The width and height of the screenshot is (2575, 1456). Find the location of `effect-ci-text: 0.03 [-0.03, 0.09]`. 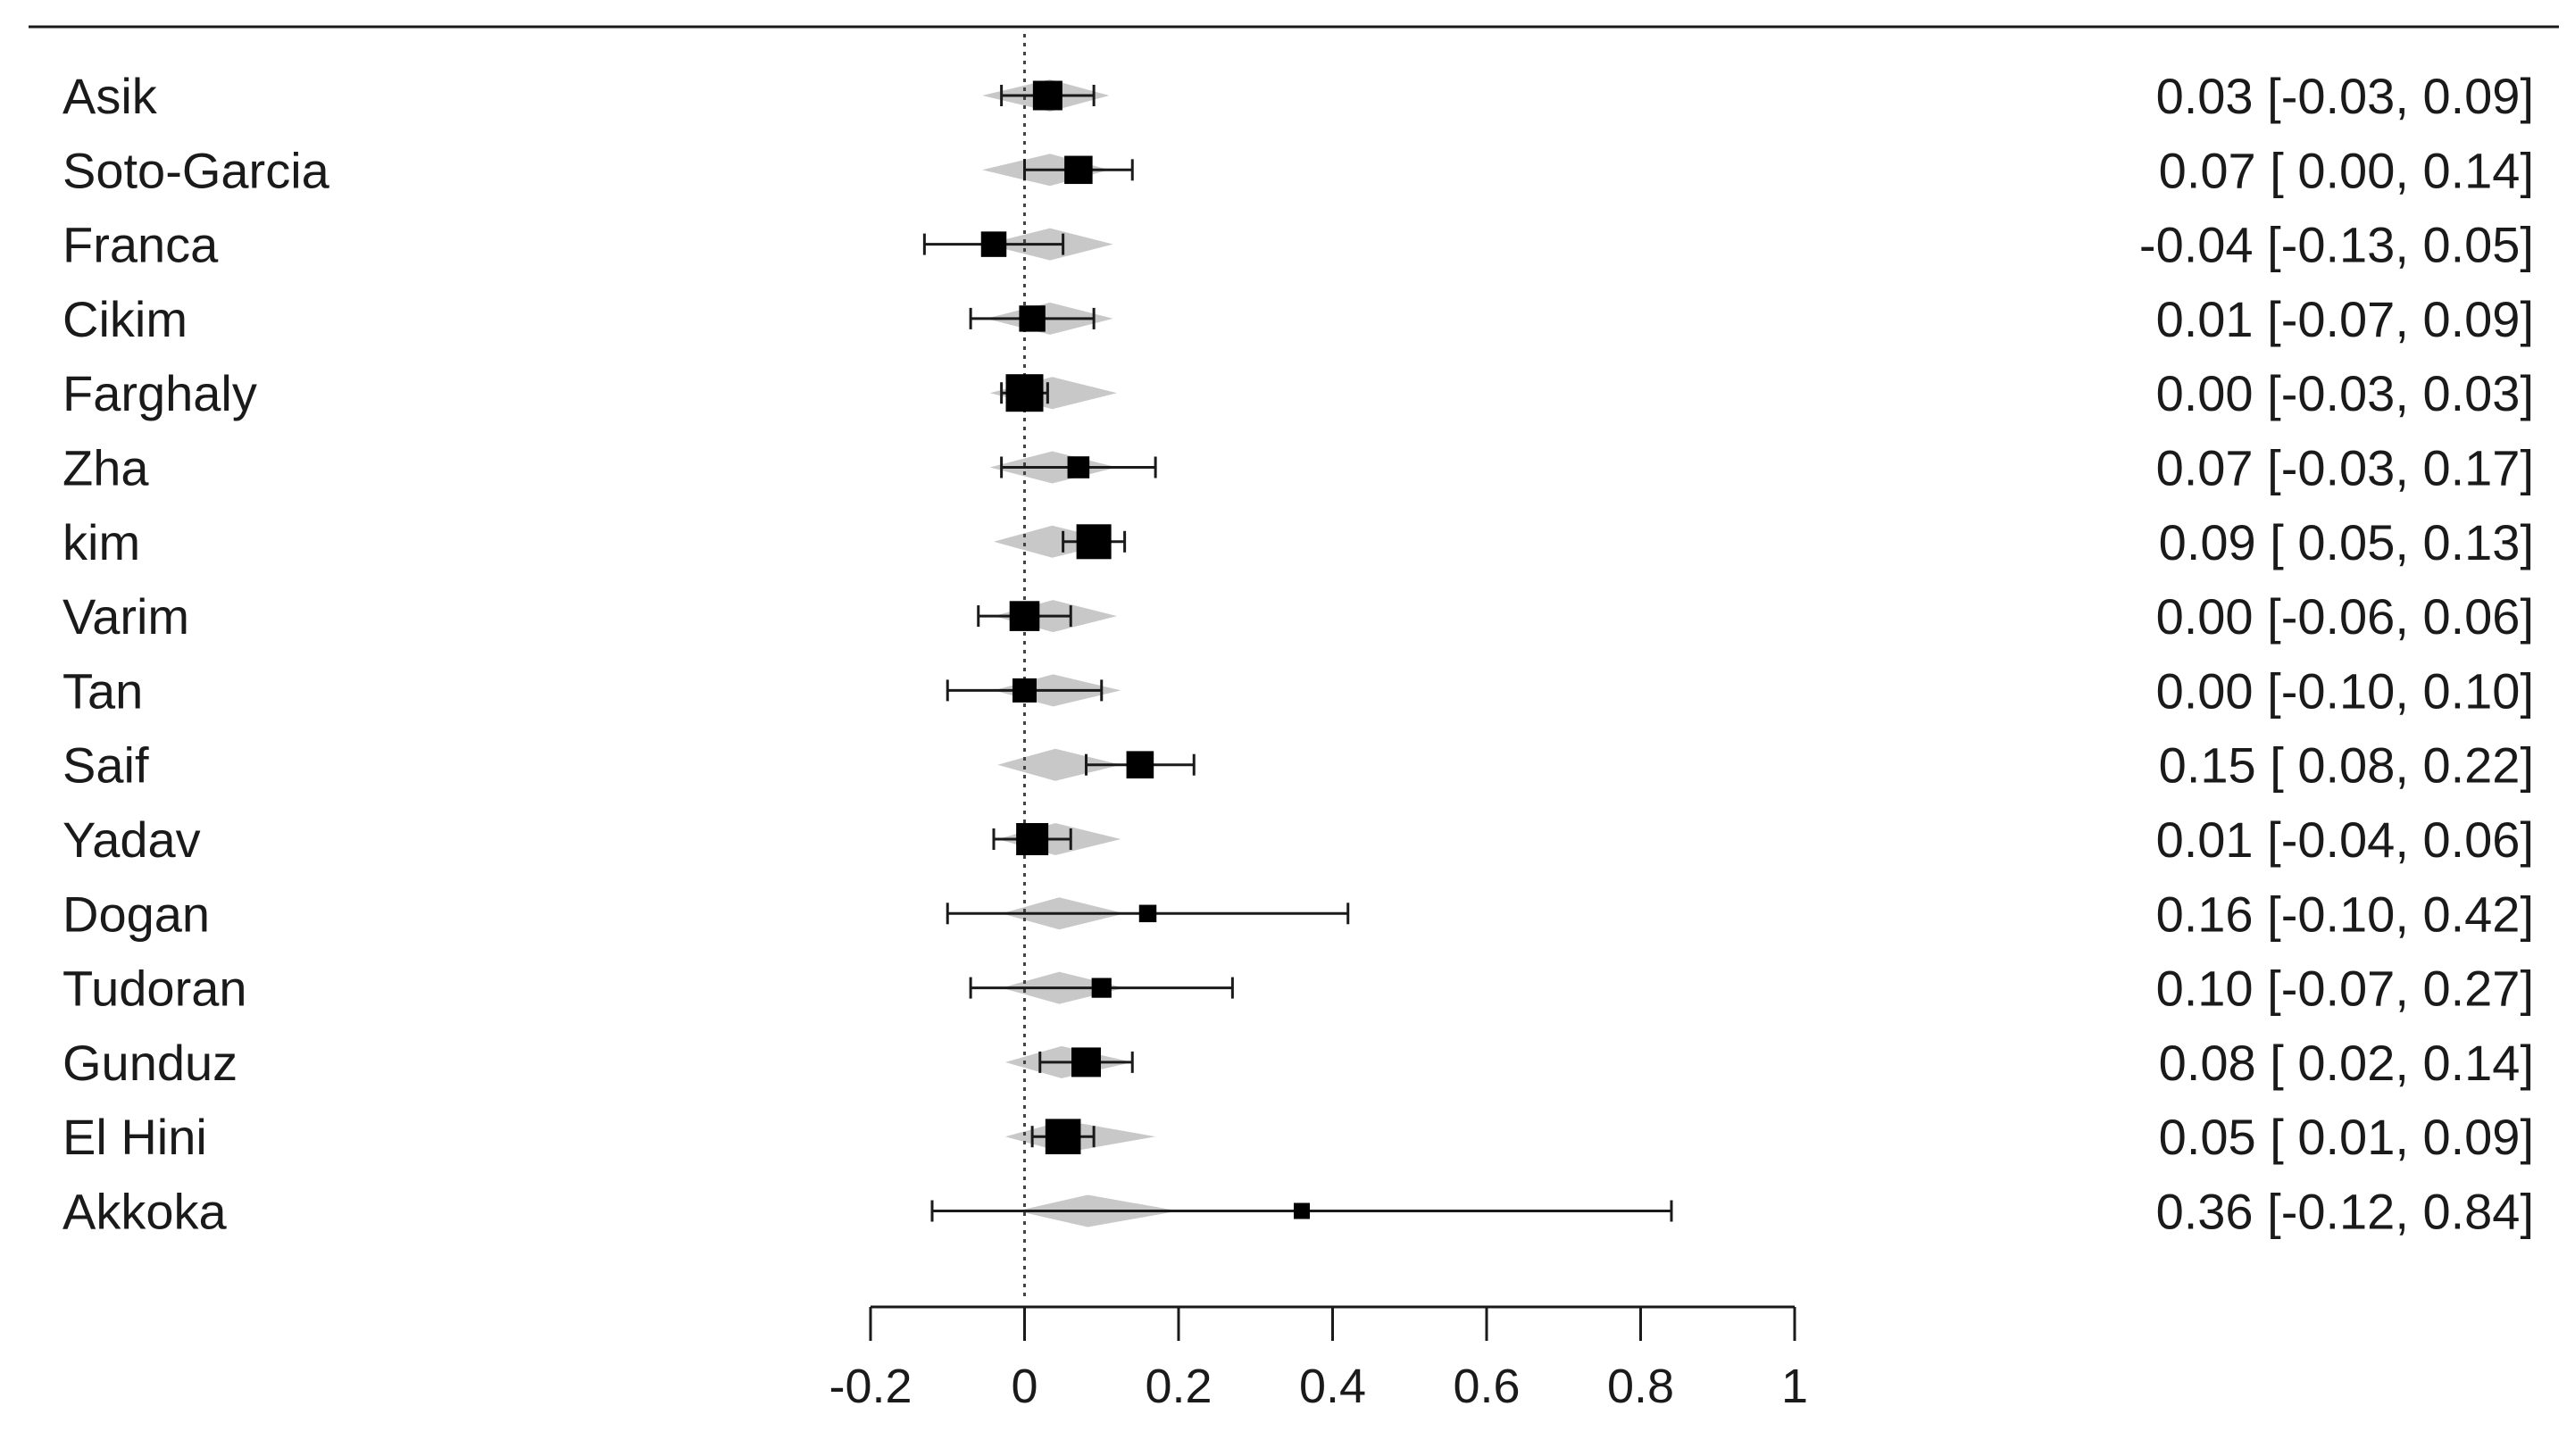

effect-ci-text: 0.03 [-0.03, 0.09] is located at coordinates (2345, 96).